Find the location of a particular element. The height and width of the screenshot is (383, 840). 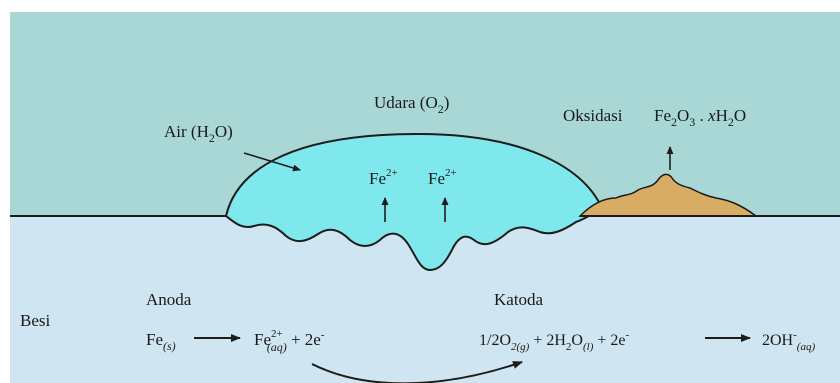

cathode-label: Katoda is located at coordinates (519, 299).